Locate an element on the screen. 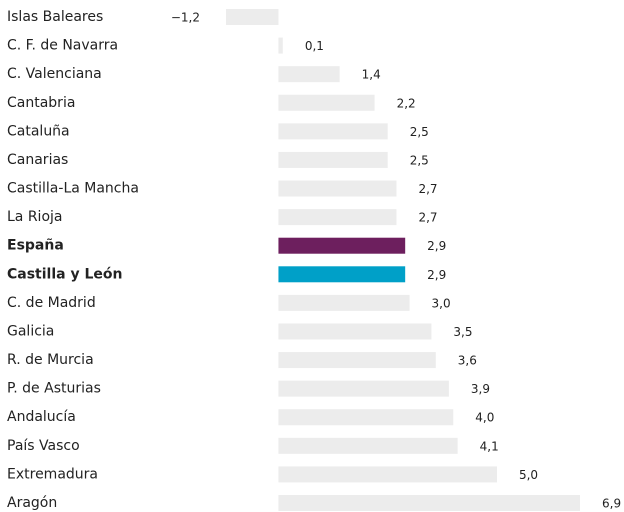 Image resolution: width=624 pixels, height=512 pixels. value-label: 4,0 is located at coordinates (484, 418).